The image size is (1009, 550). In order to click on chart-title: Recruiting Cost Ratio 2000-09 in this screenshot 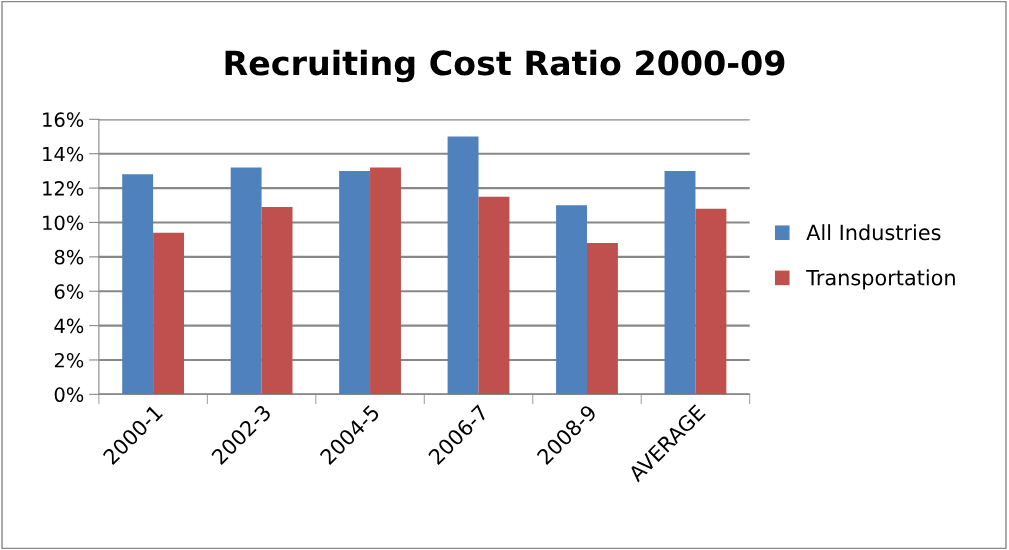, I will do `click(505, 66)`.